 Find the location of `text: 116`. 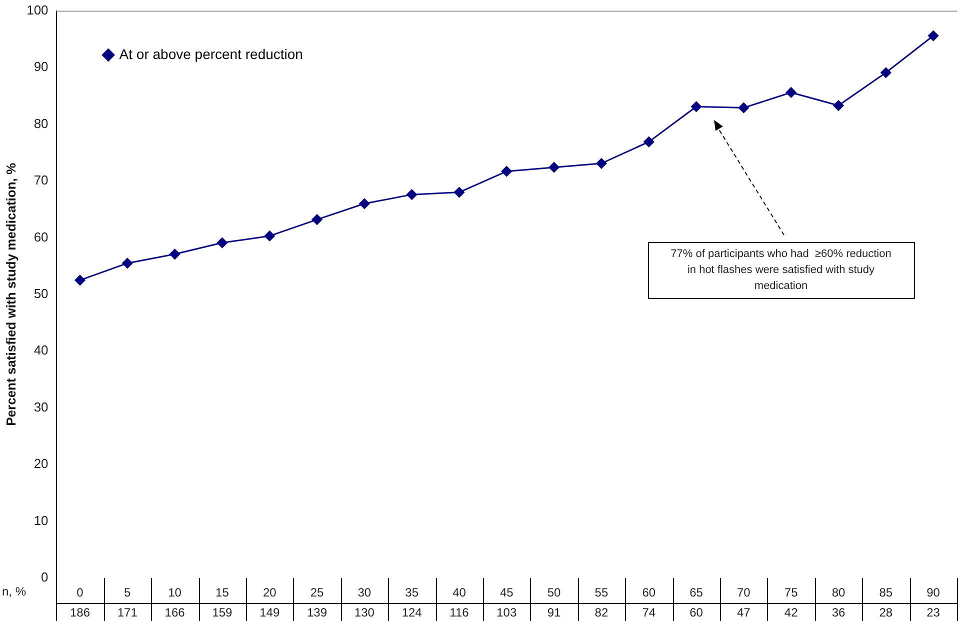

text: 116 is located at coordinates (460, 612).